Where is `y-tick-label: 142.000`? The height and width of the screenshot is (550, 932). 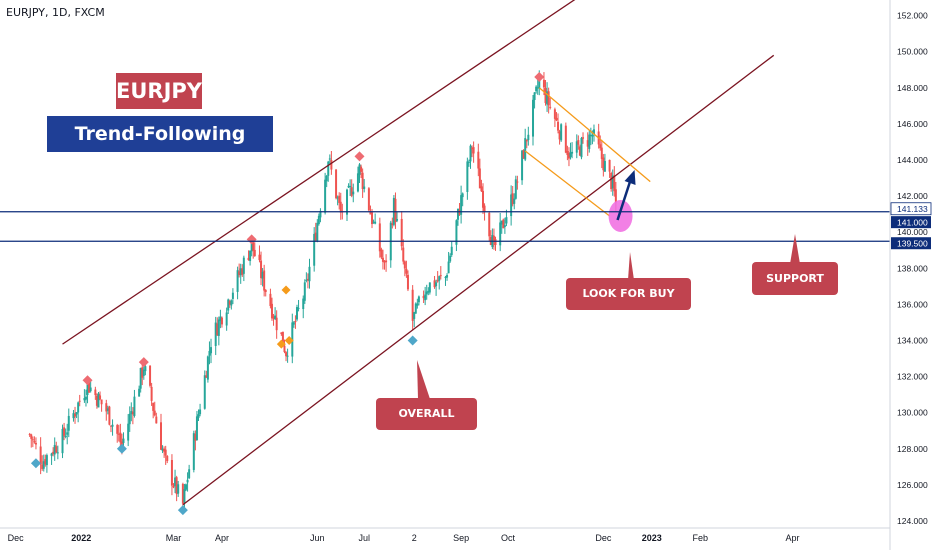 y-tick-label: 142.000 is located at coordinates (912, 196).